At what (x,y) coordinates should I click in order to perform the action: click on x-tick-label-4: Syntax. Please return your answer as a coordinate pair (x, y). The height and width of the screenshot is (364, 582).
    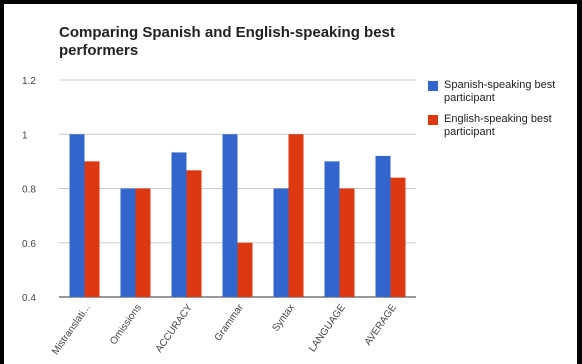
    Looking at the image, I should click on (283, 317).